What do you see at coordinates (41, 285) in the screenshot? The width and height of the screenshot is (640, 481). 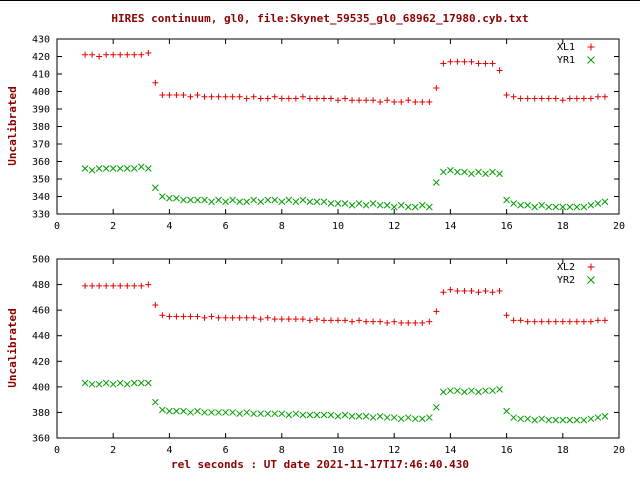 I see `y-tick-label: 480` at bounding box center [41, 285].